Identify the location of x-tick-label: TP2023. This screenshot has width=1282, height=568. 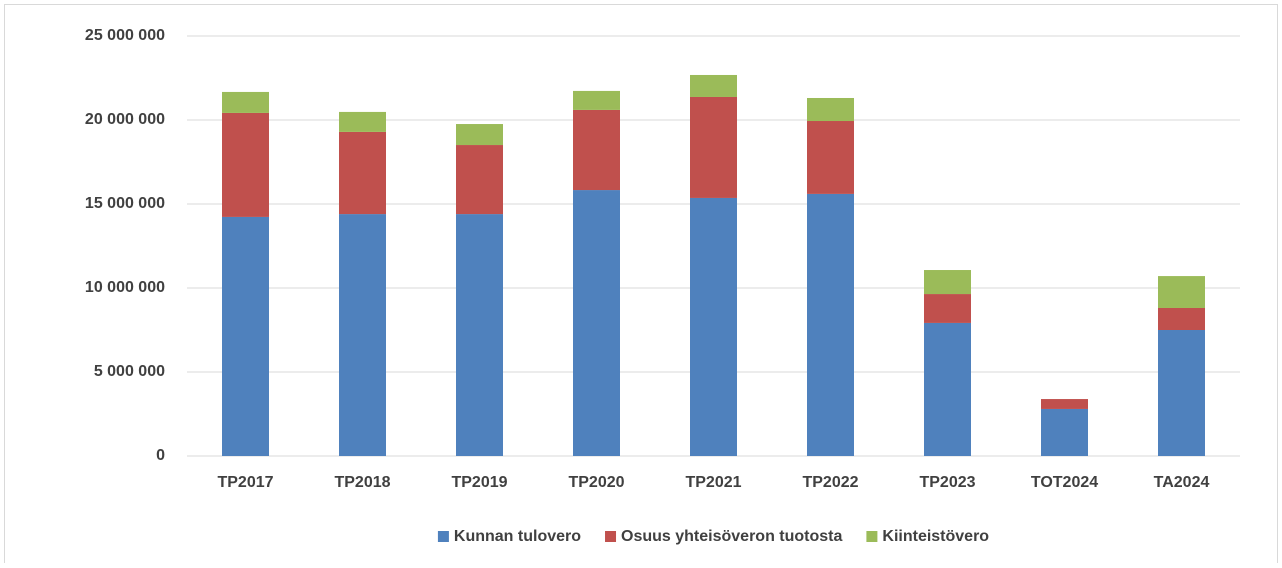
(947, 482).